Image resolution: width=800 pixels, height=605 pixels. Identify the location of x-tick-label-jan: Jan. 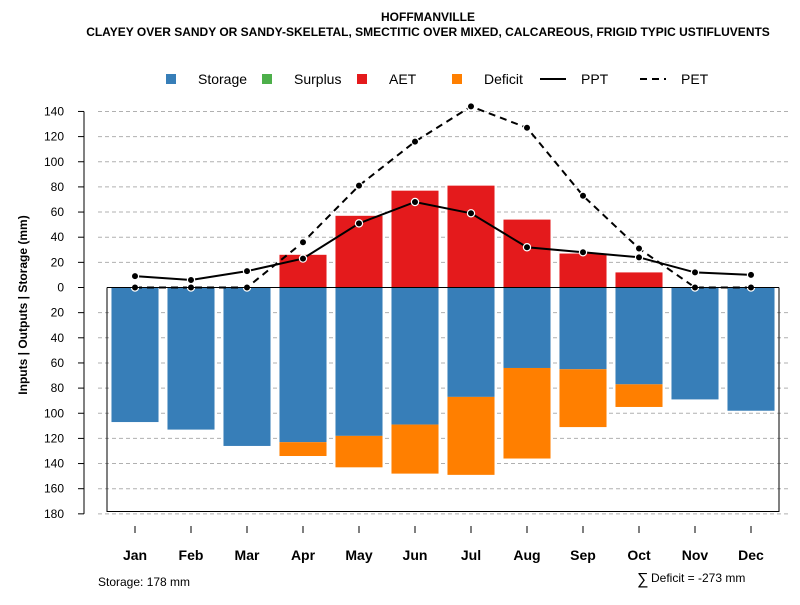
(135, 555).